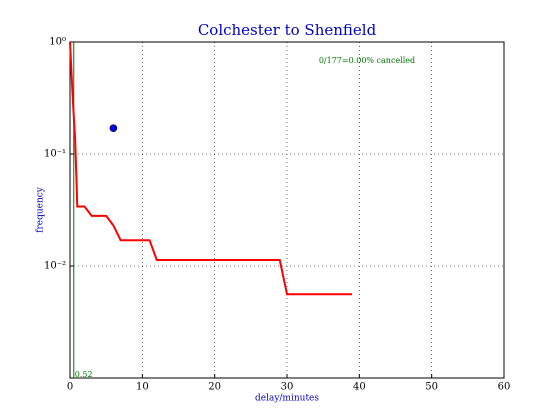  Describe the element at coordinates (287, 399) in the screenshot. I see `x-axis-label: delay/minutes` at that location.